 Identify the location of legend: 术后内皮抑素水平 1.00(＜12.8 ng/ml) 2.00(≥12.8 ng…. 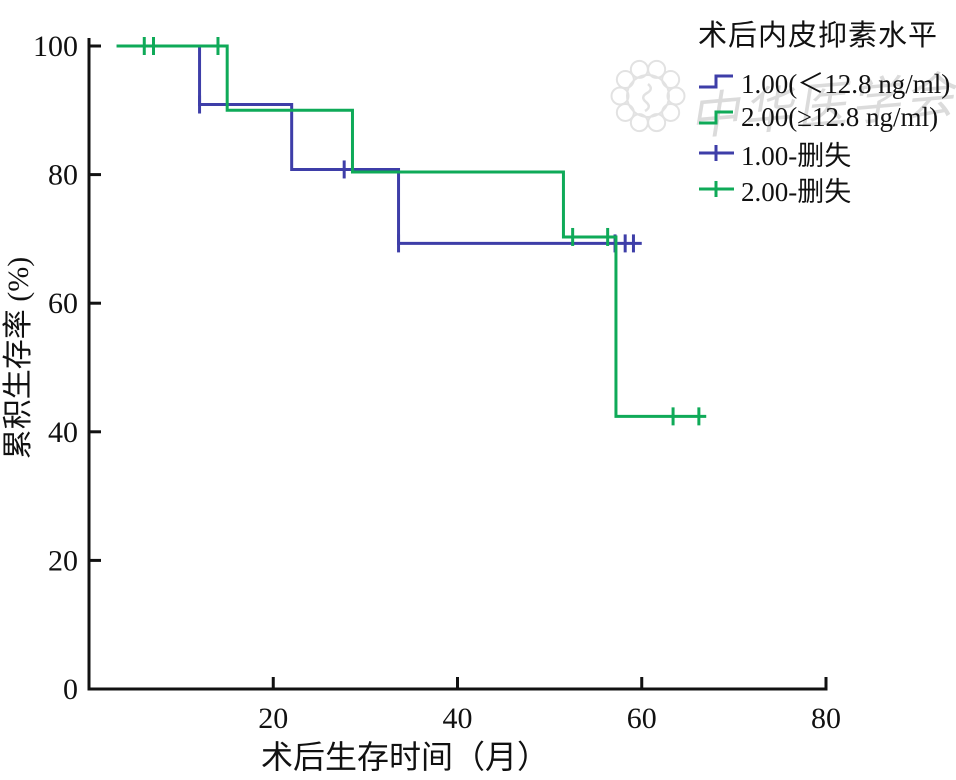
(824, 109).